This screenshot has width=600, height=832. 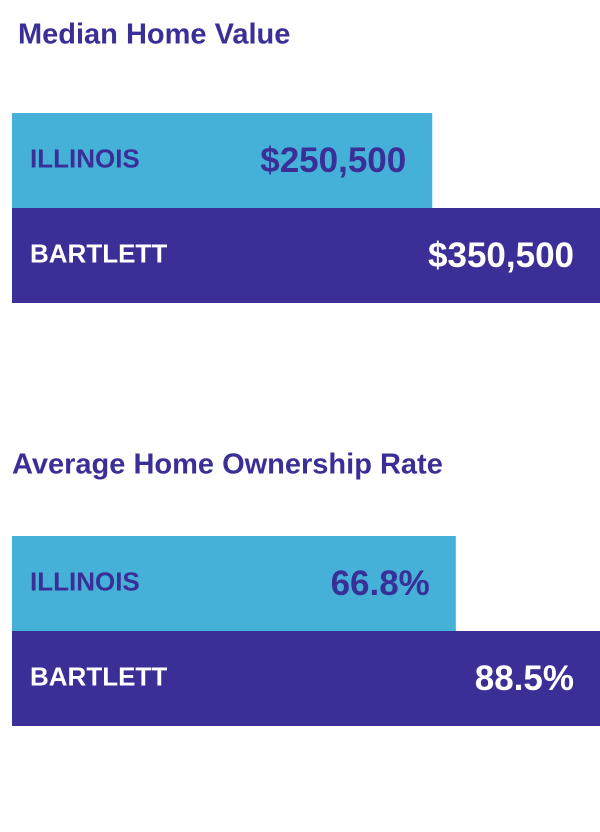 What do you see at coordinates (501, 255) in the screenshot?
I see `value-label: $350,500` at bounding box center [501, 255].